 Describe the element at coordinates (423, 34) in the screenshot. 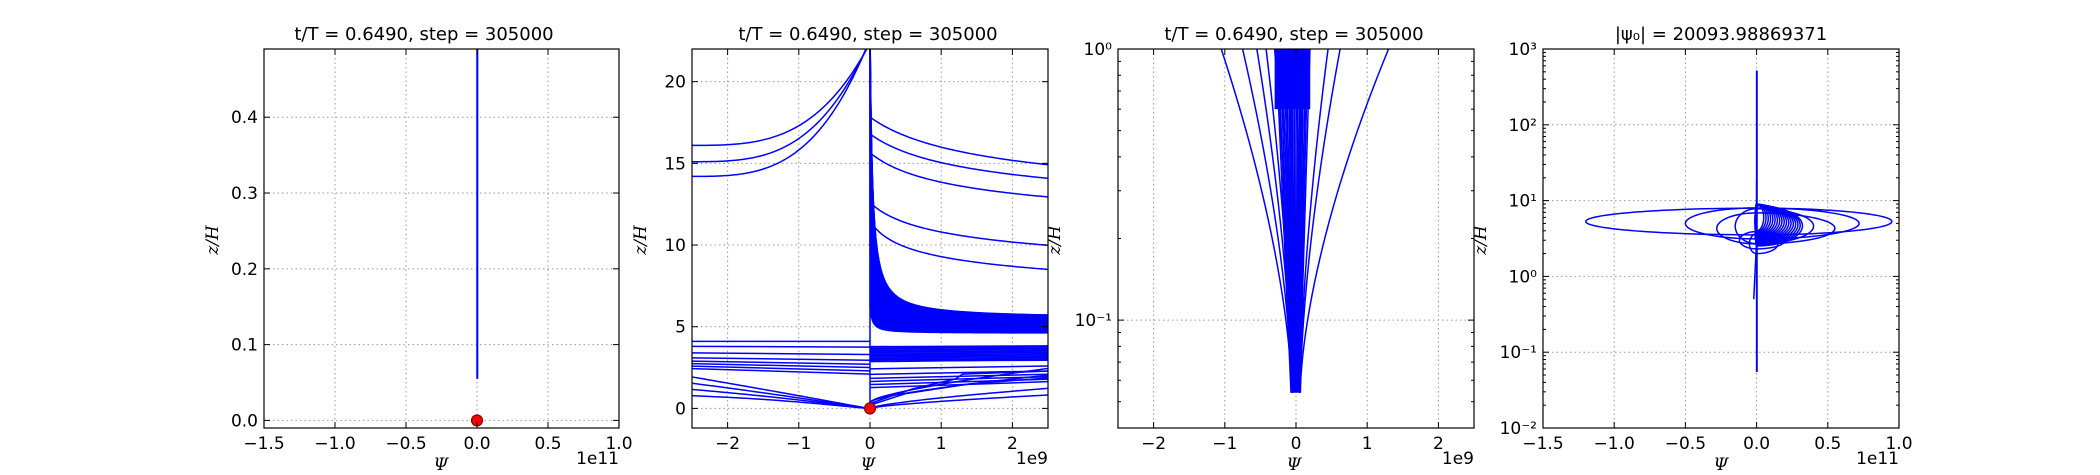

I see `panel-1-title: t/T = 0.6490, step = 305000` at that location.